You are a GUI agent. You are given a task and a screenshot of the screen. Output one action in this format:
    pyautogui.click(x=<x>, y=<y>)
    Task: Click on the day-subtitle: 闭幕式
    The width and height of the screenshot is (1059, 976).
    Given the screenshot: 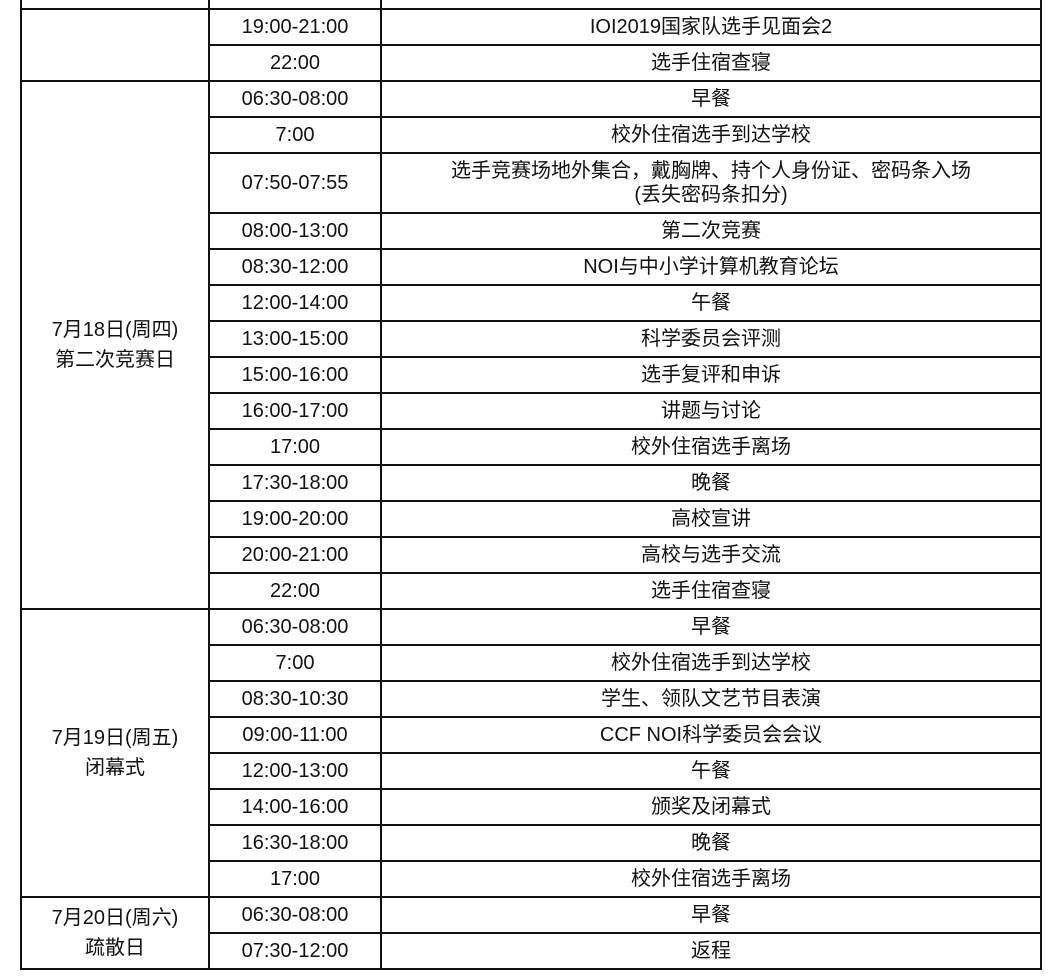 What is the action you would take?
    pyautogui.click(x=115, y=768)
    